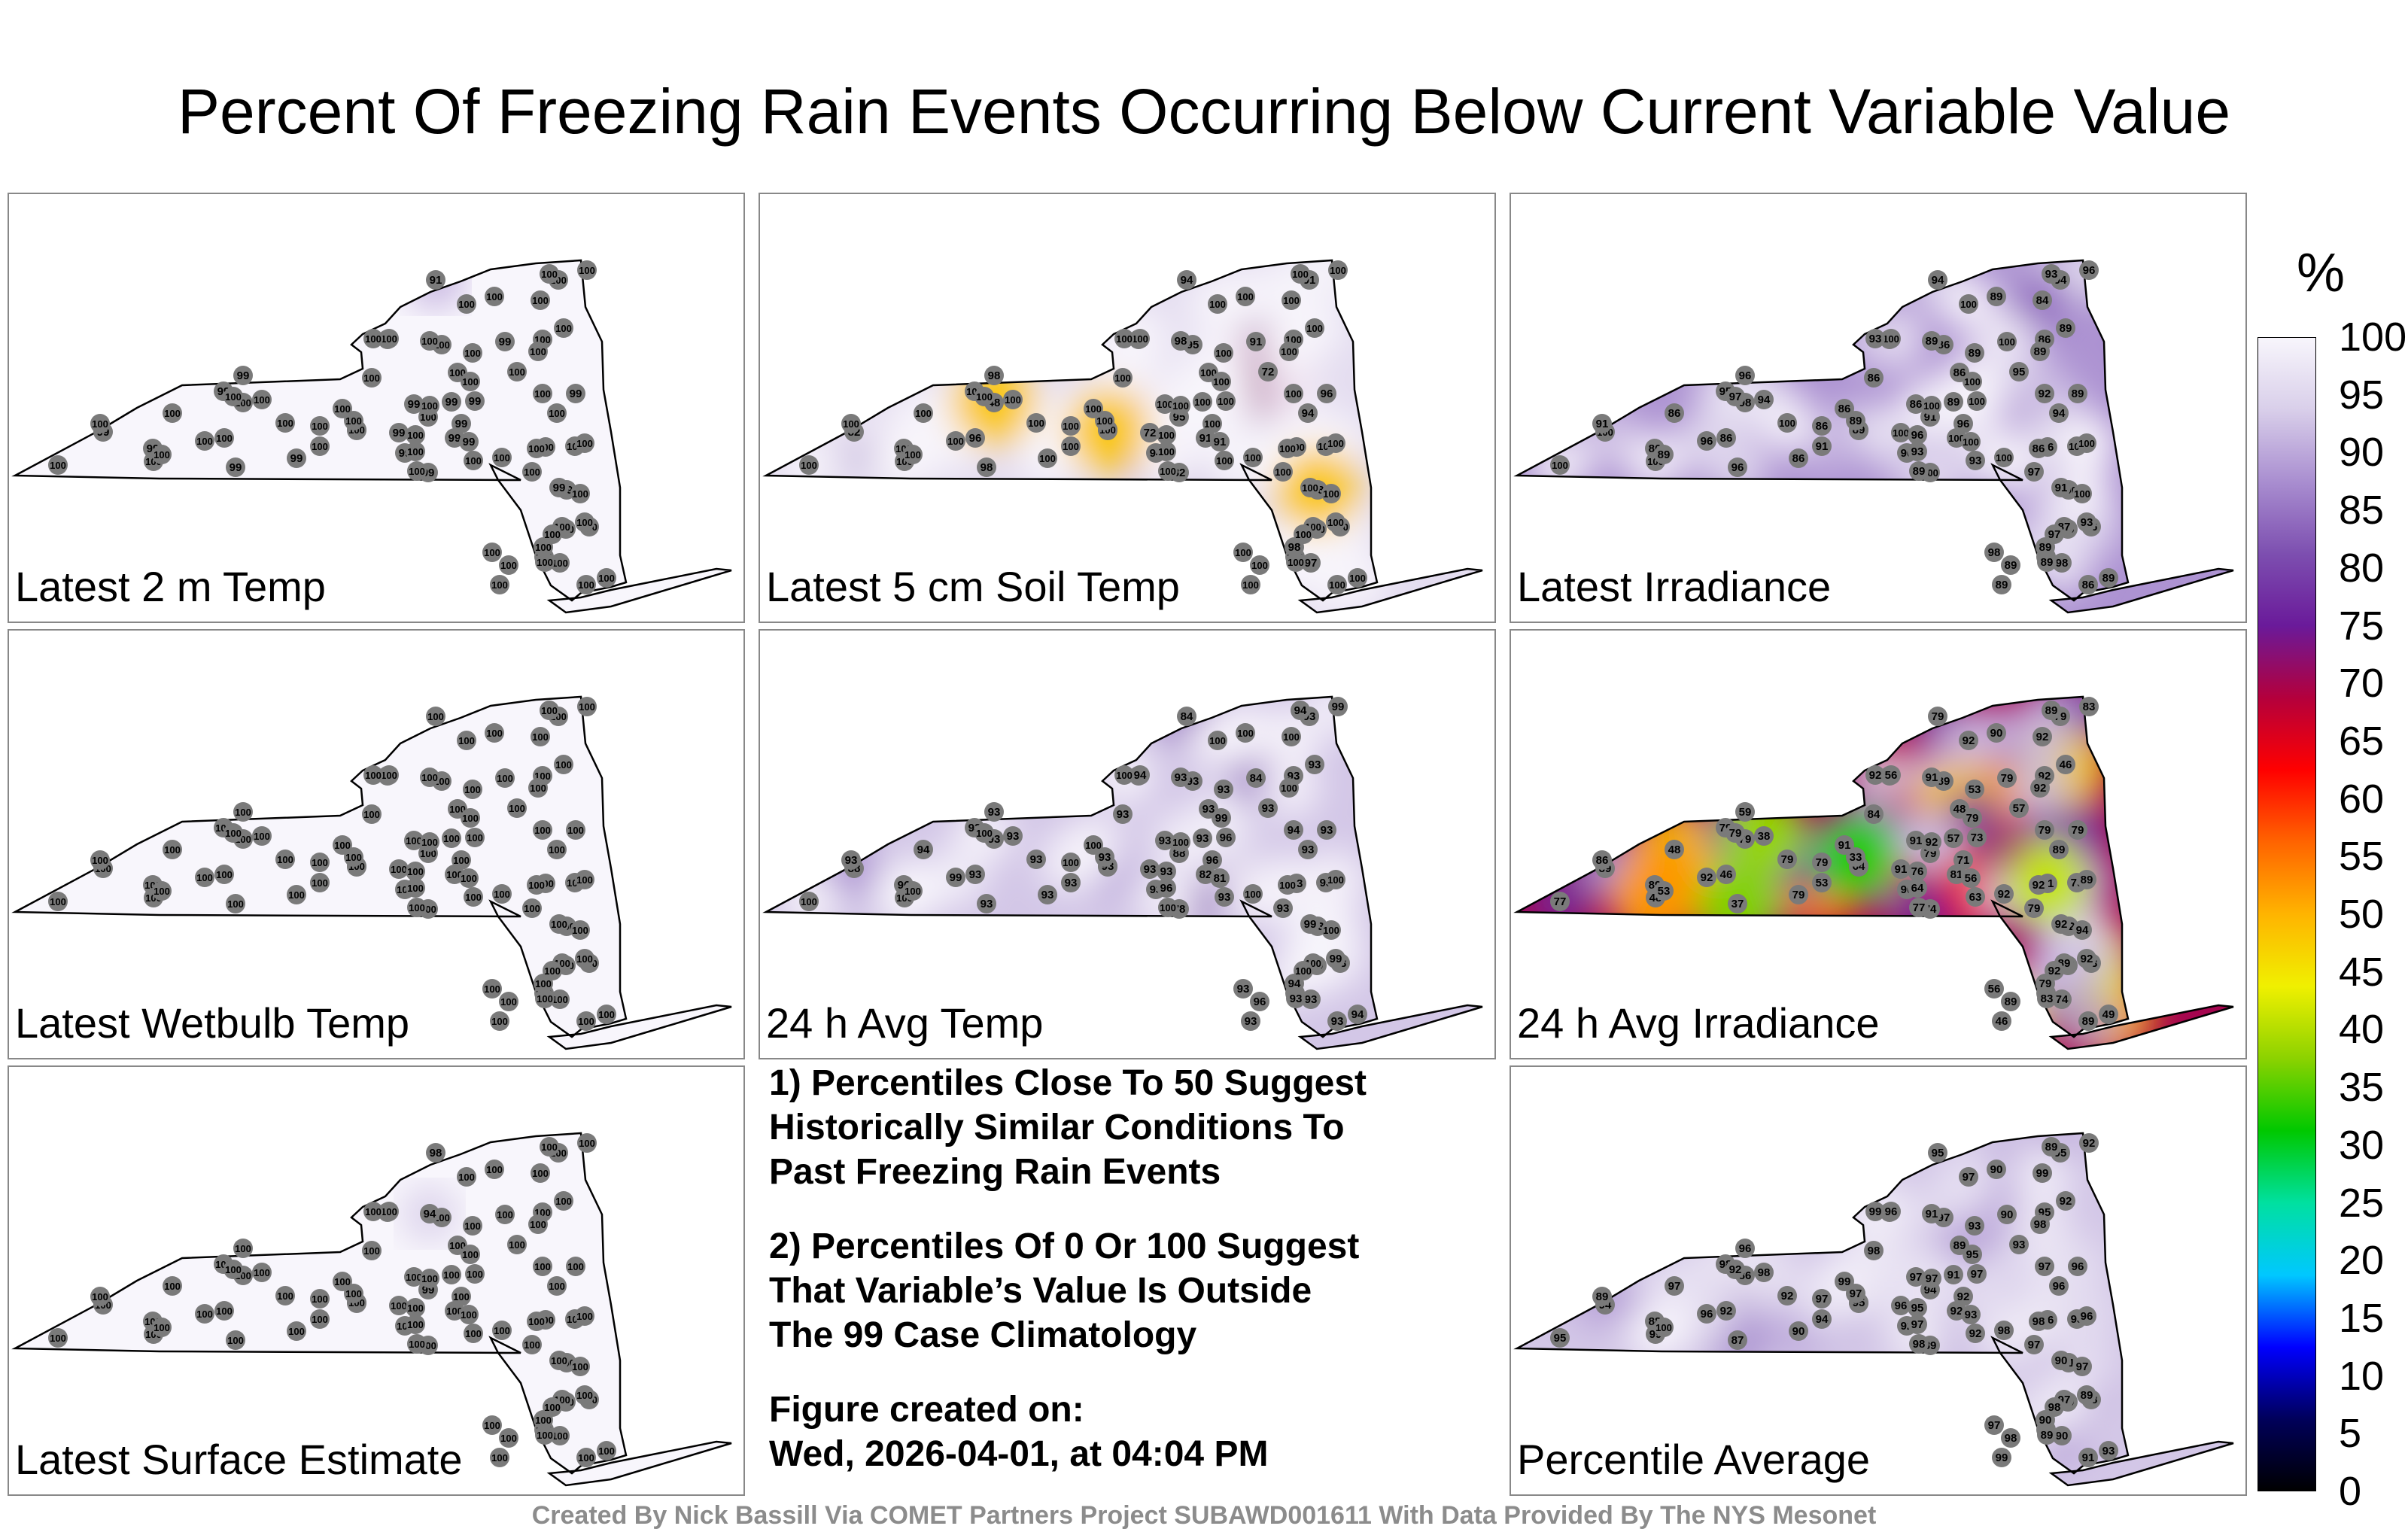  What do you see at coordinates (1664, 891) in the screenshot?
I see `station-value: 53` at bounding box center [1664, 891].